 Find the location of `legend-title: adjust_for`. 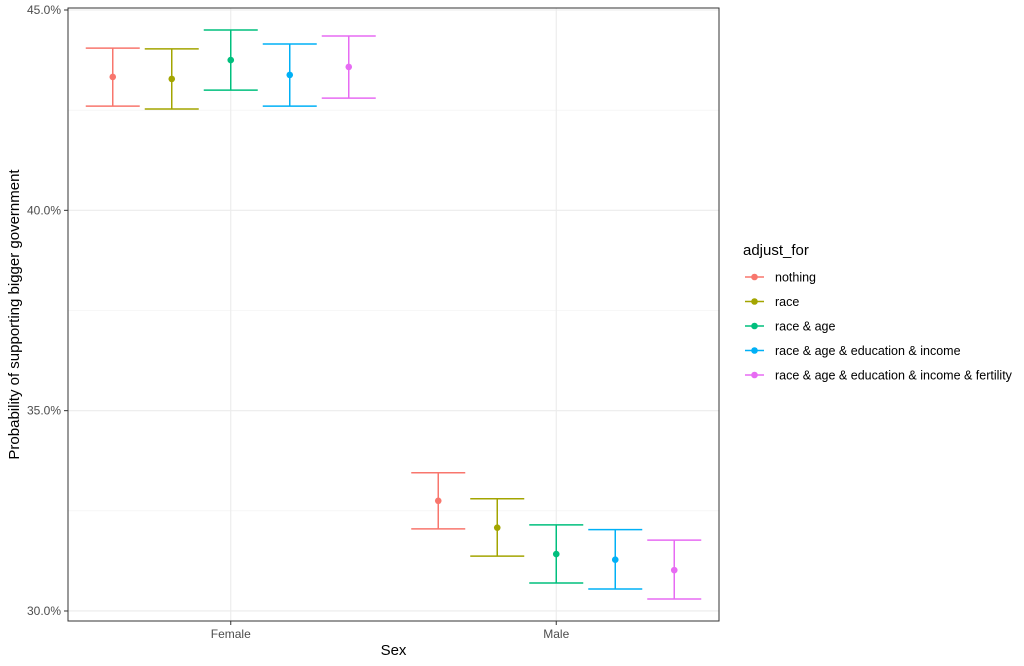

legend-title: adjust_for is located at coordinates (776, 250).